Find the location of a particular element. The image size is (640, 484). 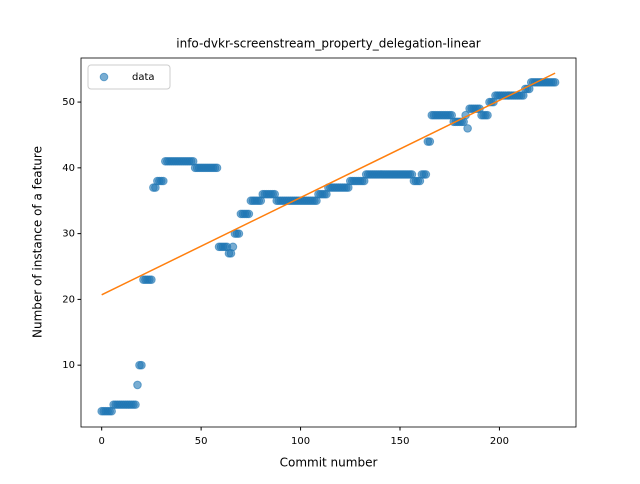

y-axis-label: Number of instance of a feature is located at coordinates (38, 242).